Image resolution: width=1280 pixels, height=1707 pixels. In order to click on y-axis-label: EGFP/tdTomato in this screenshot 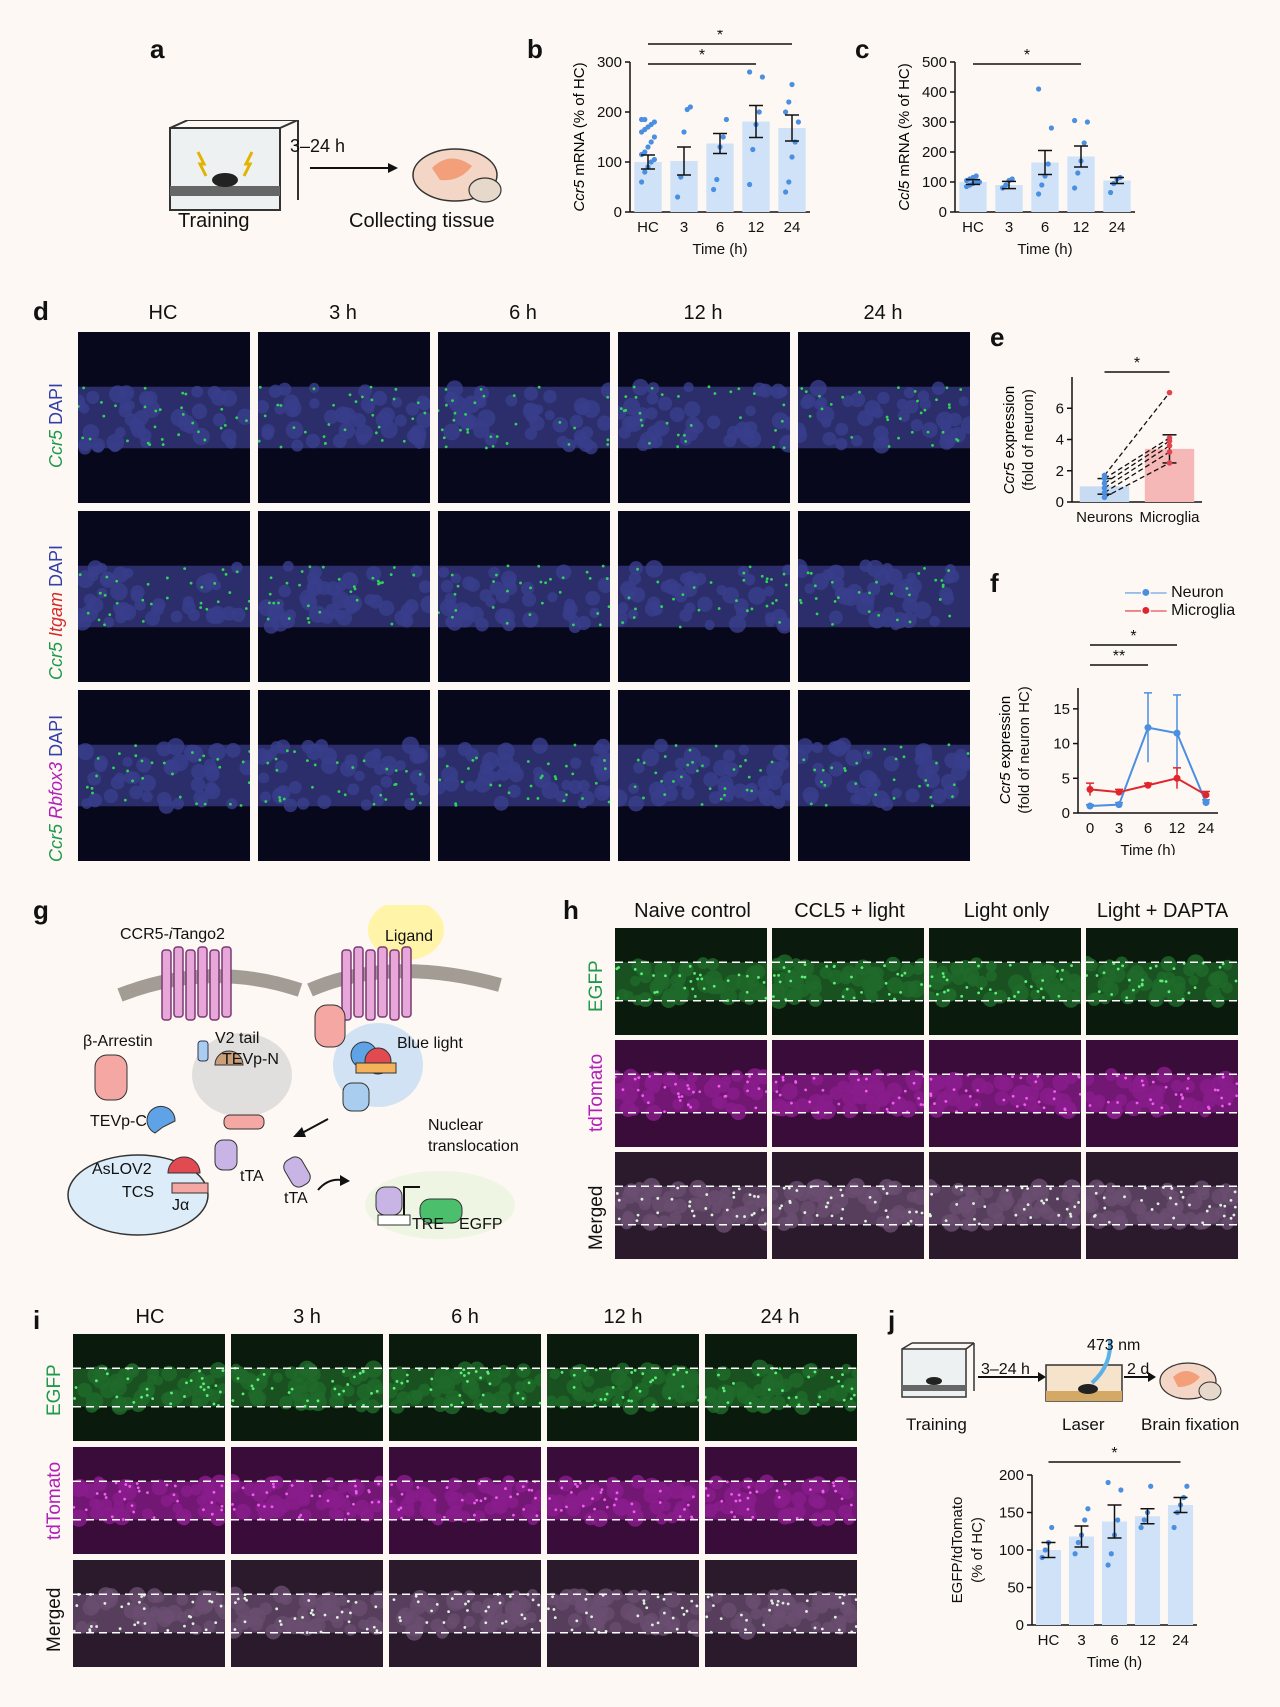, I will do `click(957, 1550)`.